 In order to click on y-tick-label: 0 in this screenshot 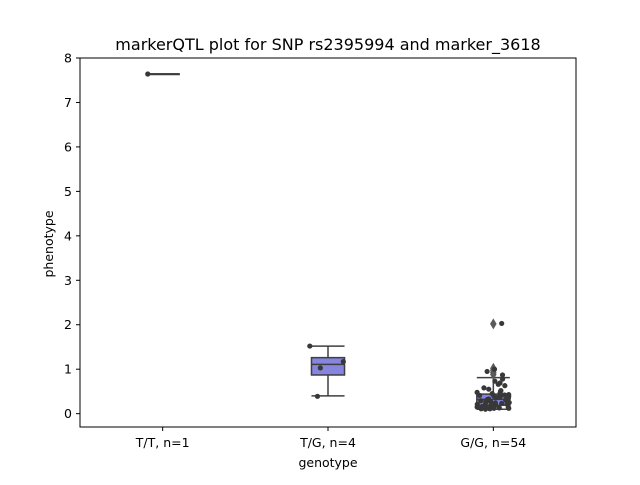, I will do `click(68, 413)`.